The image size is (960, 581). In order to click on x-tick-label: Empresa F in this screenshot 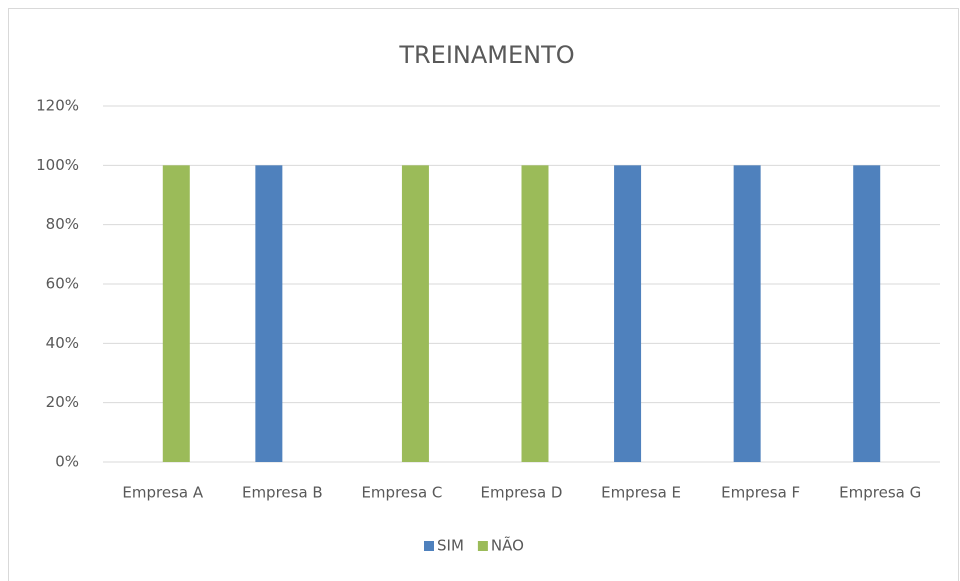, I will do `click(760, 493)`.